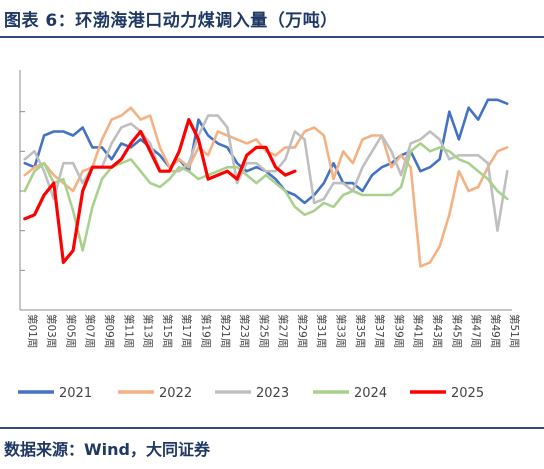 The width and height of the screenshot is (544, 469). Describe the element at coordinates (379, 331) in the screenshot. I see `x-tick-label: 第37周` at that location.